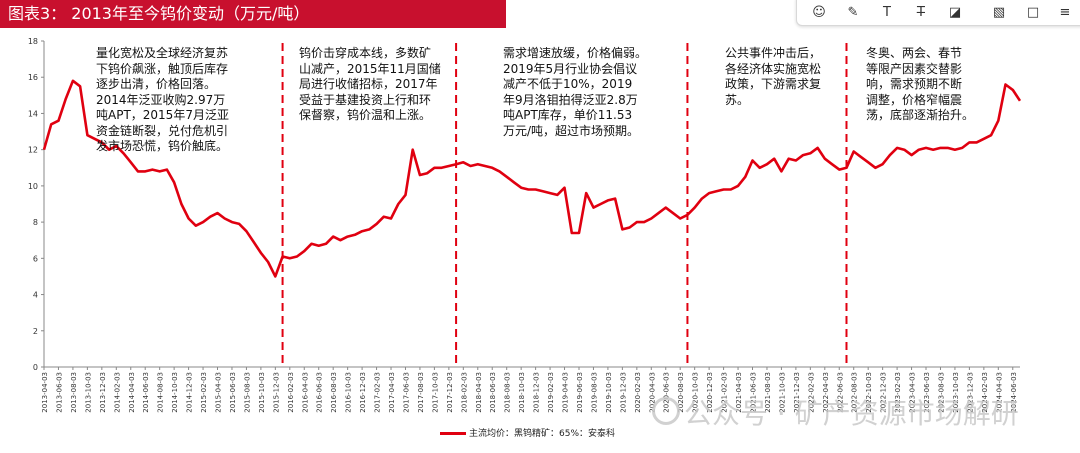 This screenshot has width=1080, height=453. Describe the element at coordinates (999, 392) in the screenshot. I see `x-tick-label: 2024-04-03` at that location.